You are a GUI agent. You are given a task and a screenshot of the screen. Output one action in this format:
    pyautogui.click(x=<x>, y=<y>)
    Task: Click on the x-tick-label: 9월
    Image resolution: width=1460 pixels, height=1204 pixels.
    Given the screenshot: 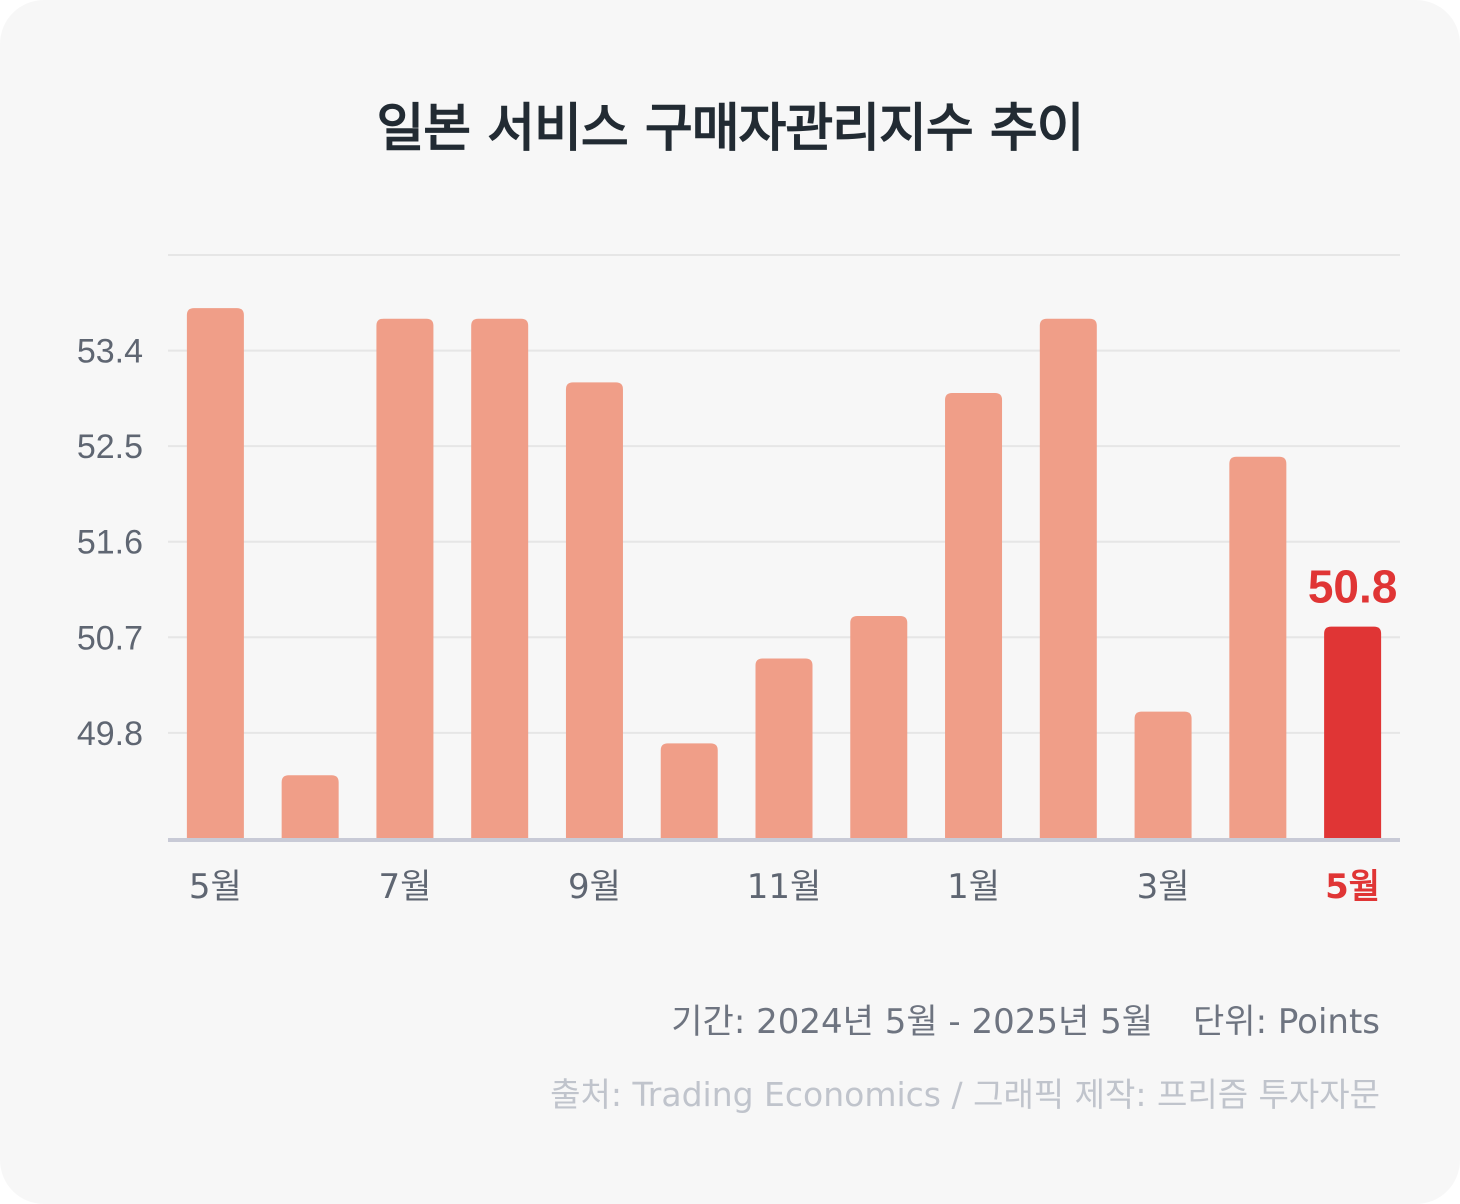 What is the action you would take?
    pyautogui.click(x=594, y=887)
    